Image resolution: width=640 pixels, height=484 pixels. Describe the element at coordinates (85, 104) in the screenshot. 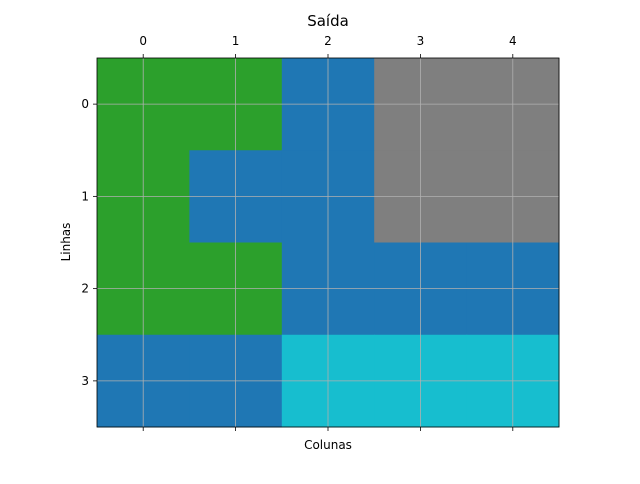

I see `y-tick-label-0: 0` at that location.